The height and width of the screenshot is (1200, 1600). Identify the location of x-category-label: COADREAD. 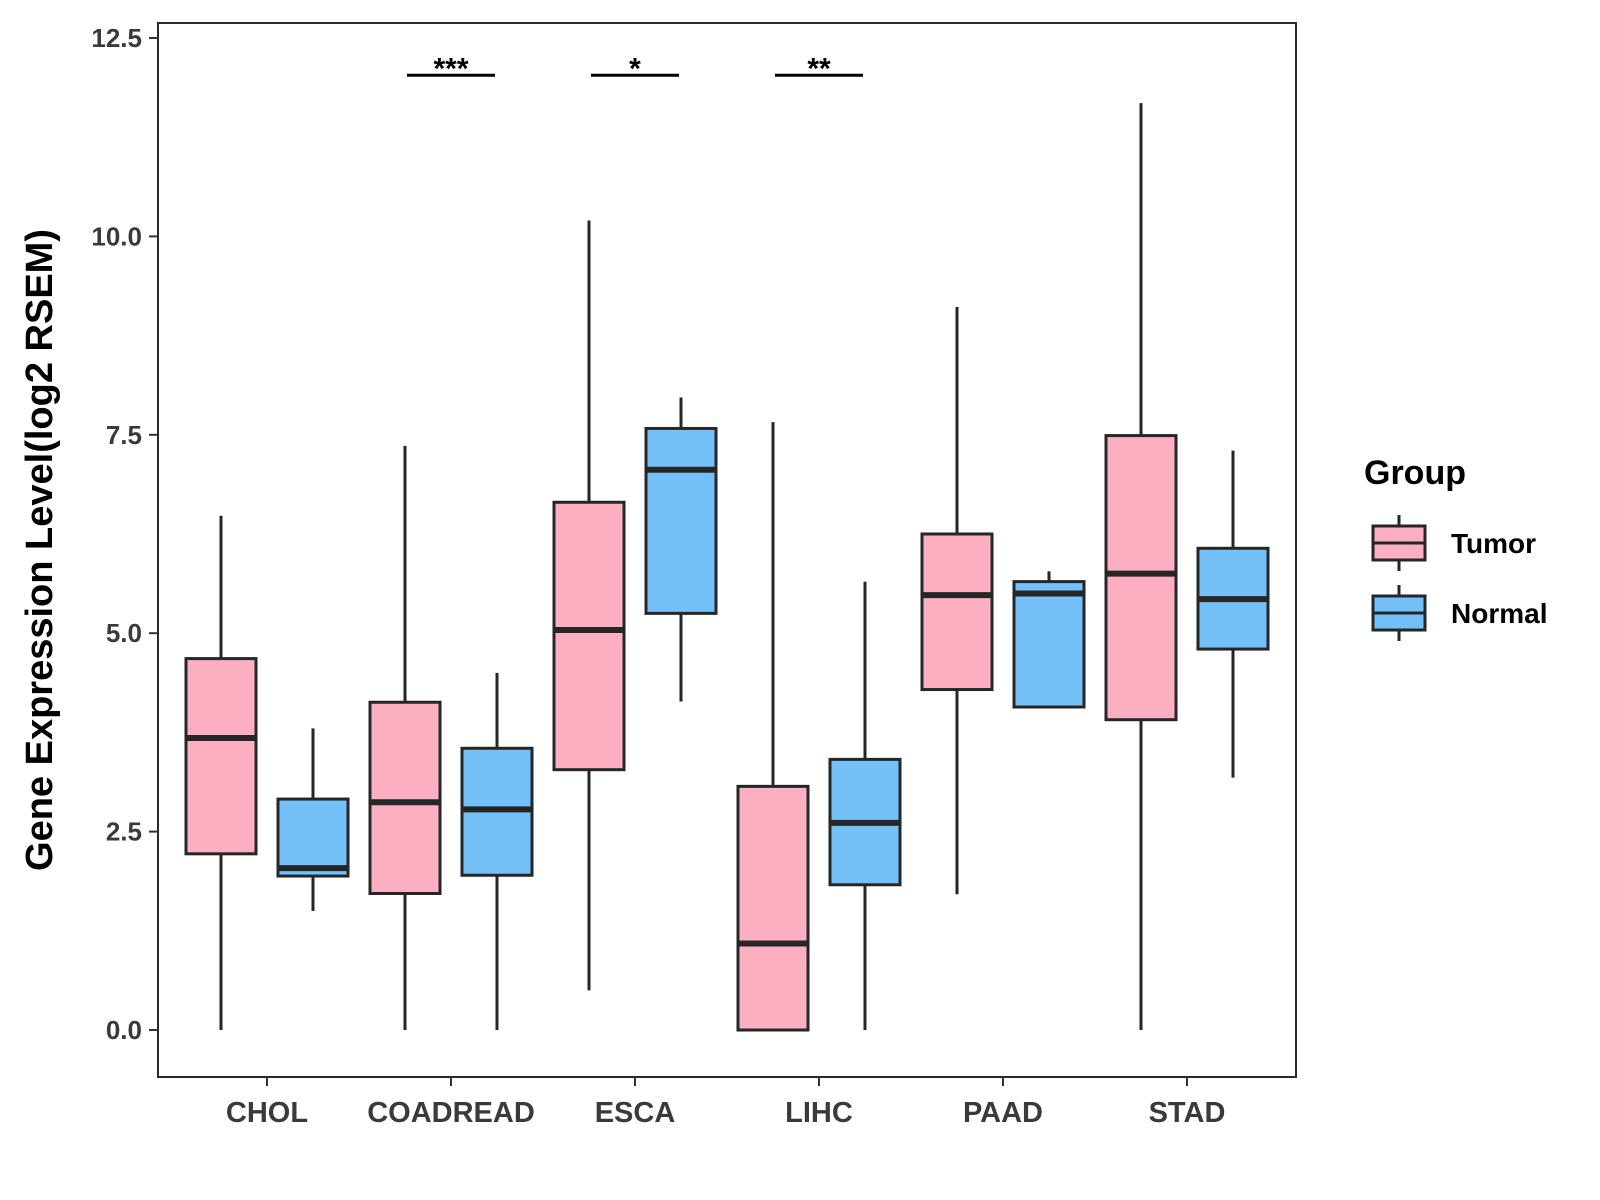
(451, 1113).